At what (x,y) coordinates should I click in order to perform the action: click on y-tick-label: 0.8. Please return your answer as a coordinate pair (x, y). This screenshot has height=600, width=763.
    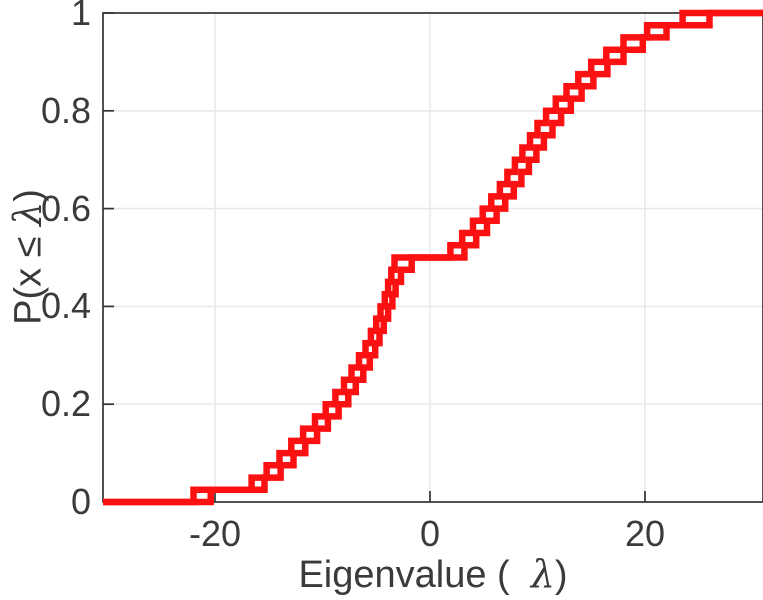
    Looking at the image, I should click on (65, 110).